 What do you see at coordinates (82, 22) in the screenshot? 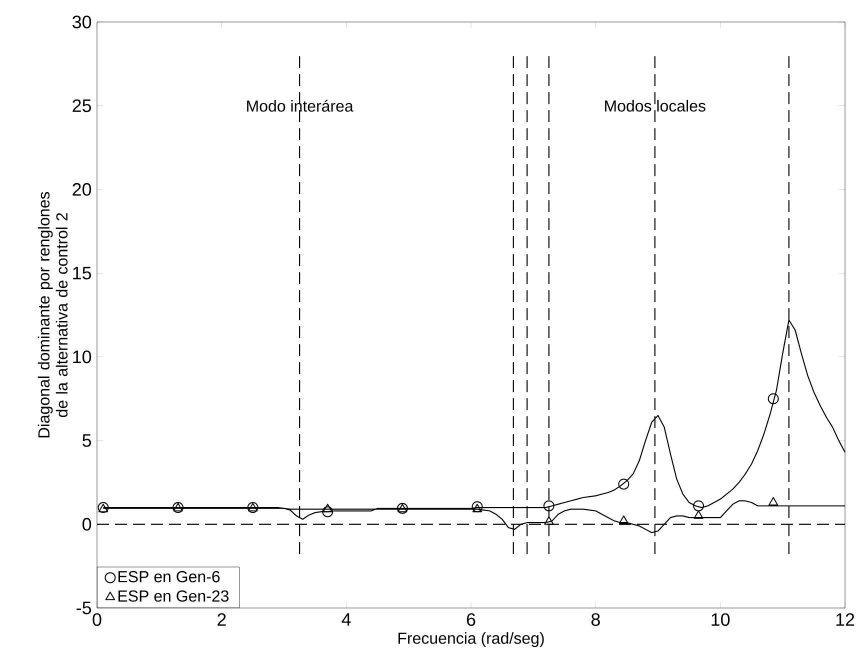
I see `y-tick-label: 30` at bounding box center [82, 22].